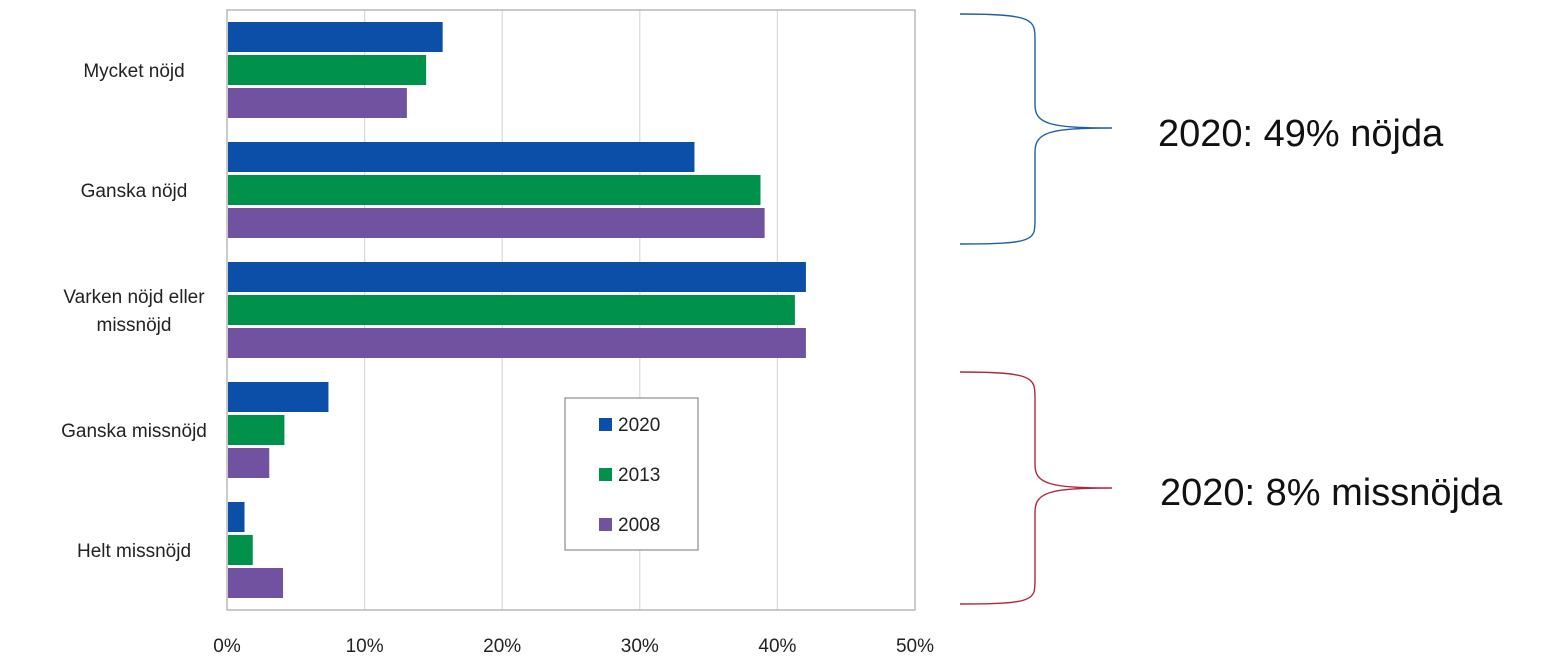  Describe the element at coordinates (915, 646) in the screenshot. I see `x-tick-label-5: 50%` at that location.